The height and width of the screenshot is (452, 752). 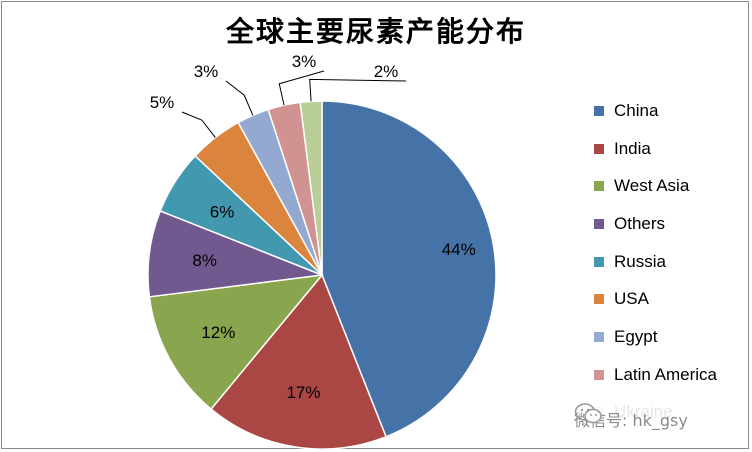 I want to click on legend-item-latin-america: Latin America, so click(x=668, y=375).